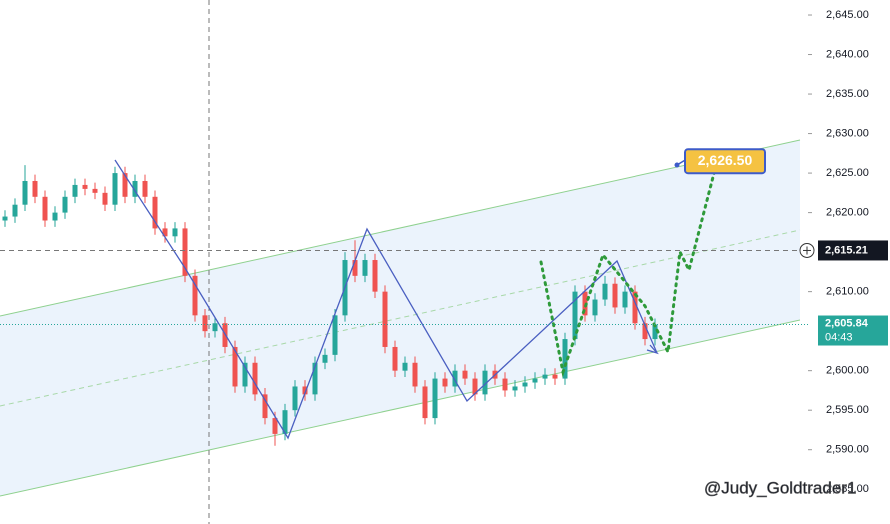 The width and height of the screenshot is (890, 524). What do you see at coordinates (847, 54) in the screenshot?
I see `y-tick-label: 2,640.00` at bounding box center [847, 54].